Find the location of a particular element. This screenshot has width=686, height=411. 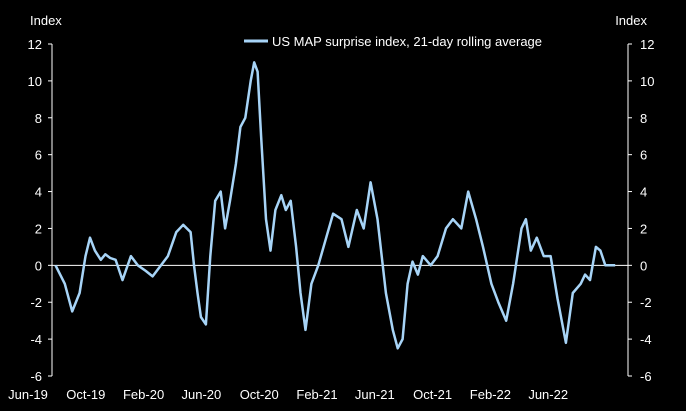

x-tick-label: Jun-19 is located at coordinates (28, 394).